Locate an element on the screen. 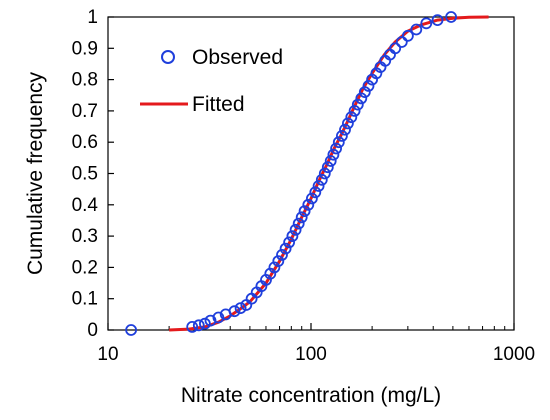 Image resolution: width=550 pixels, height=420 pixels. legend-observed-marker is located at coordinates (168, 57).